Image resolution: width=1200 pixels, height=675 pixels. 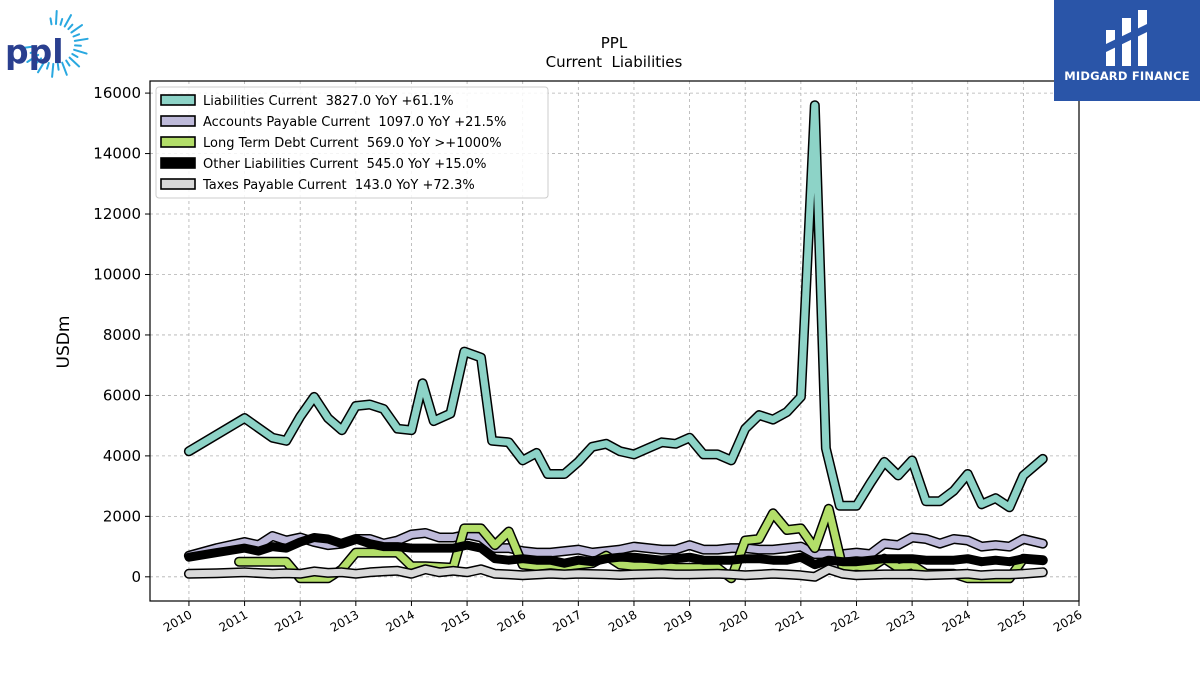 I want to click on ppl-logo-text: ppl, so click(x=34, y=51).